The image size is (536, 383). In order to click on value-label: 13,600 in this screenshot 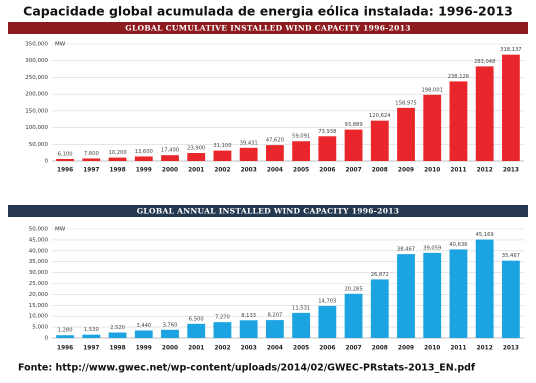, I will do `click(144, 152)`.